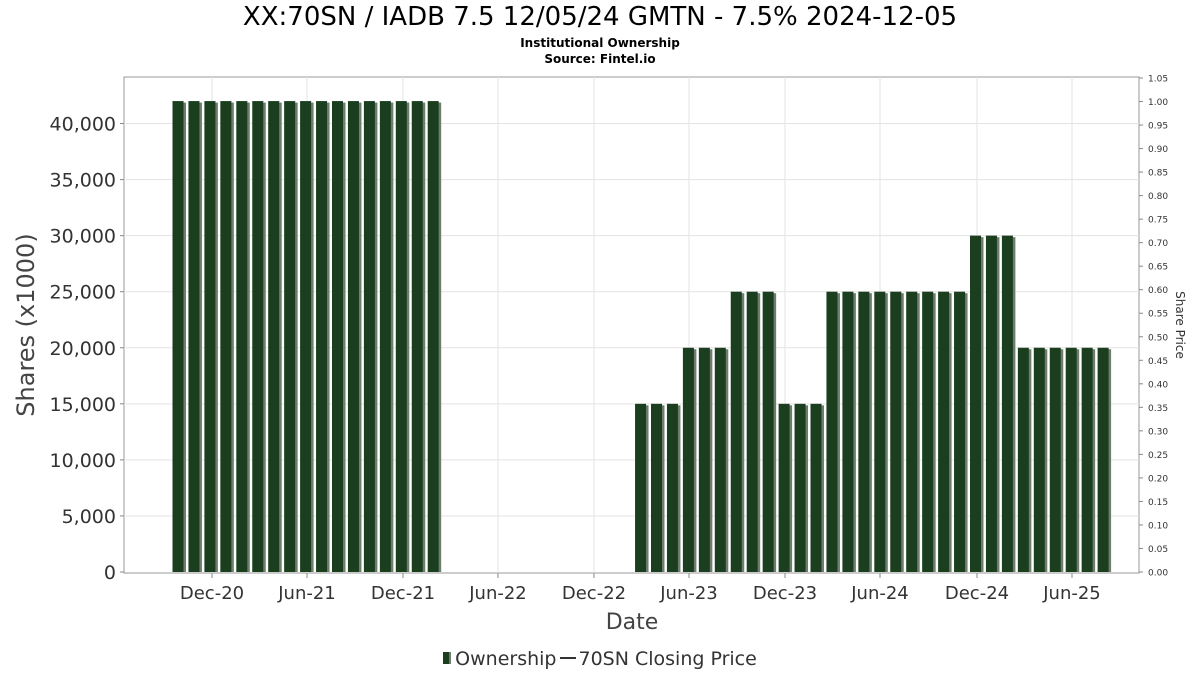  What do you see at coordinates (1158, 409) in the screenshot?
I see `y2-tick-label: 0.35` at bounding box center [1158, 409].